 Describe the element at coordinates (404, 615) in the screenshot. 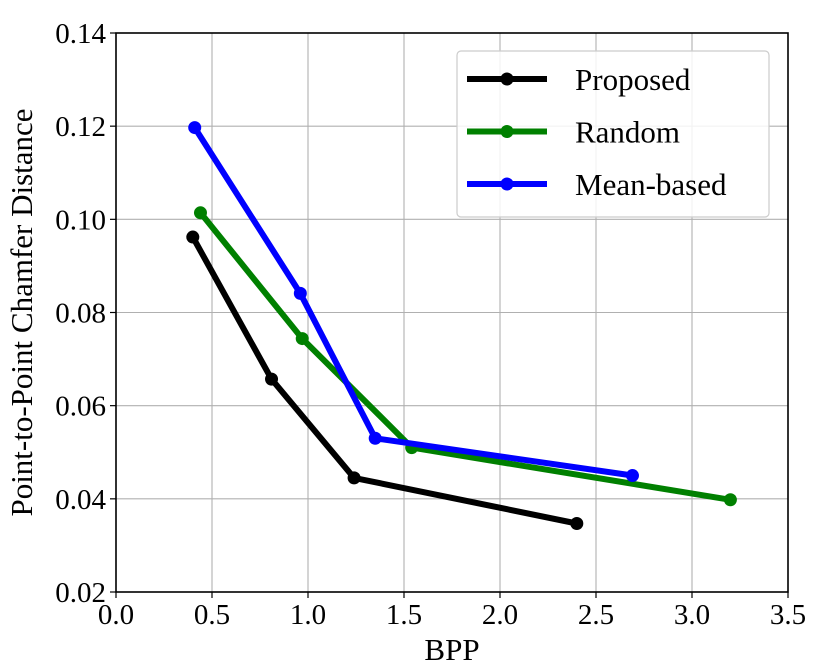

I see `x-tick-label: 1.5` at that location.